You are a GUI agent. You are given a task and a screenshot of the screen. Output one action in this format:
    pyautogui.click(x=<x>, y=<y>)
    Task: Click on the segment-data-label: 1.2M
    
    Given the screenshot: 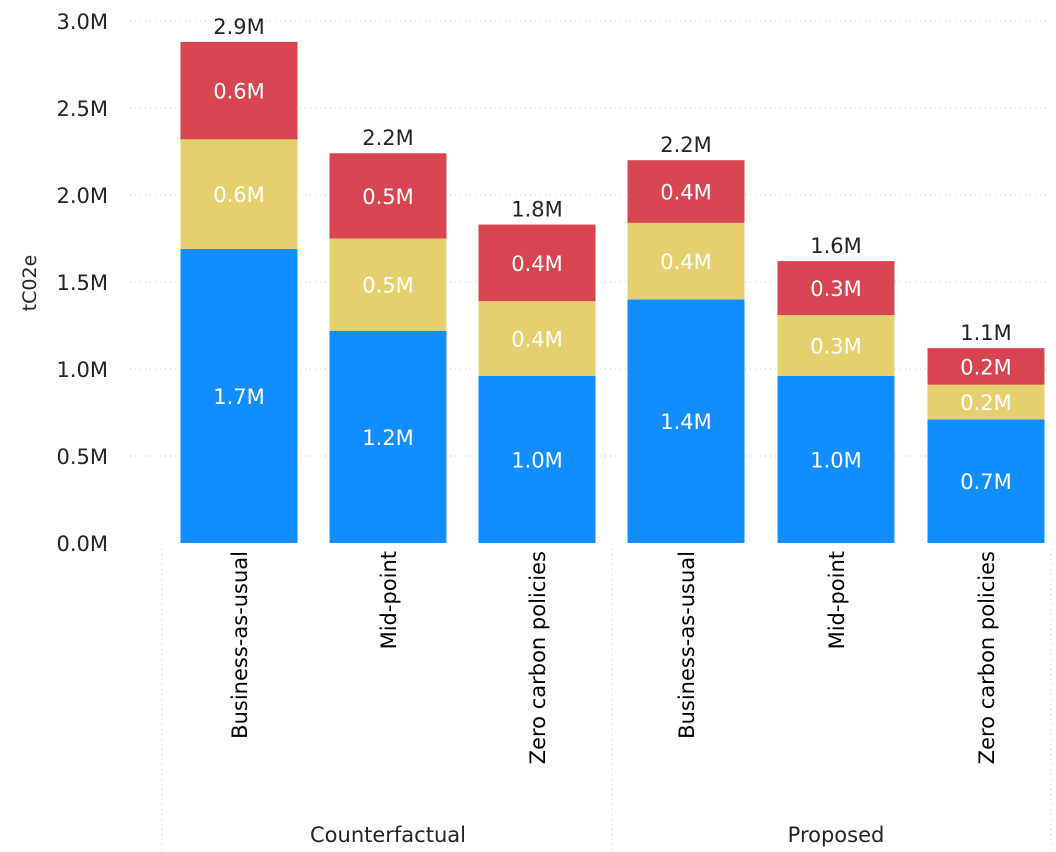 What is the action you would take?
    pyautogui.click(x=388, y=438)
    